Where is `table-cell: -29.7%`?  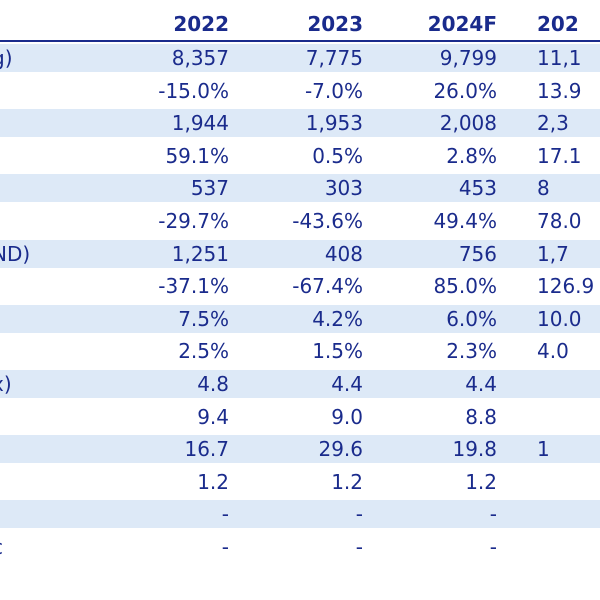
table-cell: -29.7% is located at coordinates (193, 221).